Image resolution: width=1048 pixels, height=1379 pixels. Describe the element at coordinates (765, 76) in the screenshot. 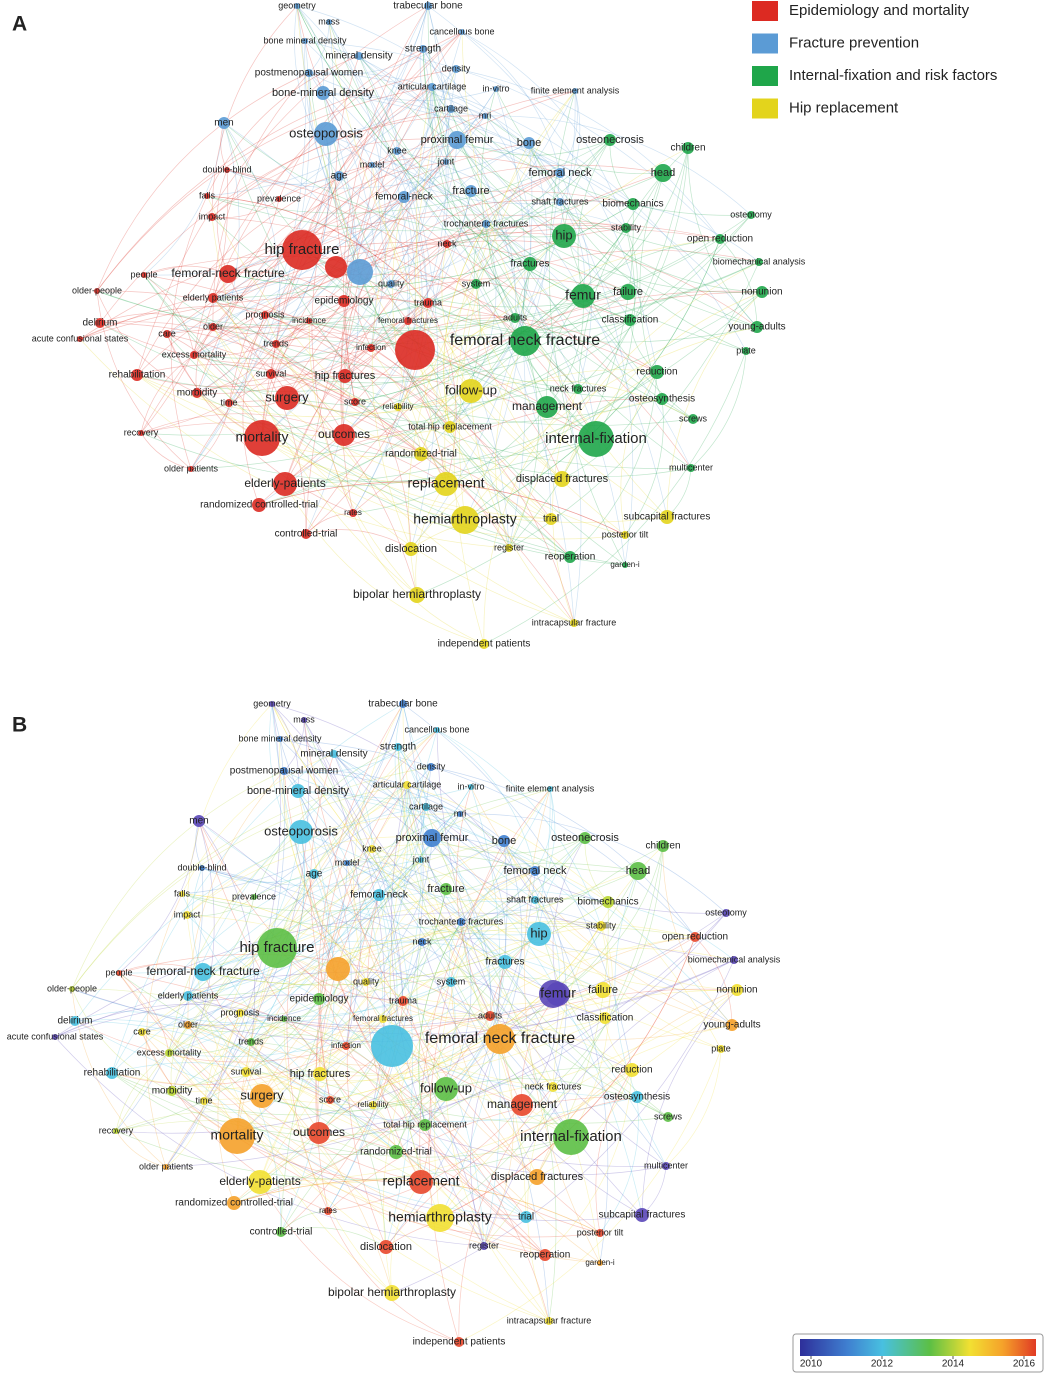

I see `legend-swatch` at that location.